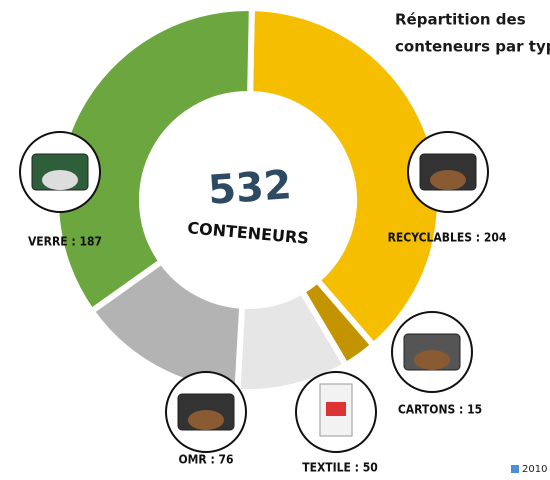 The height and width of the screenshot is (480, 550). Describe the element at coordinates (447, 238) in the screenshot. I see `data-label: RECYCLABLES : 204` at that location.